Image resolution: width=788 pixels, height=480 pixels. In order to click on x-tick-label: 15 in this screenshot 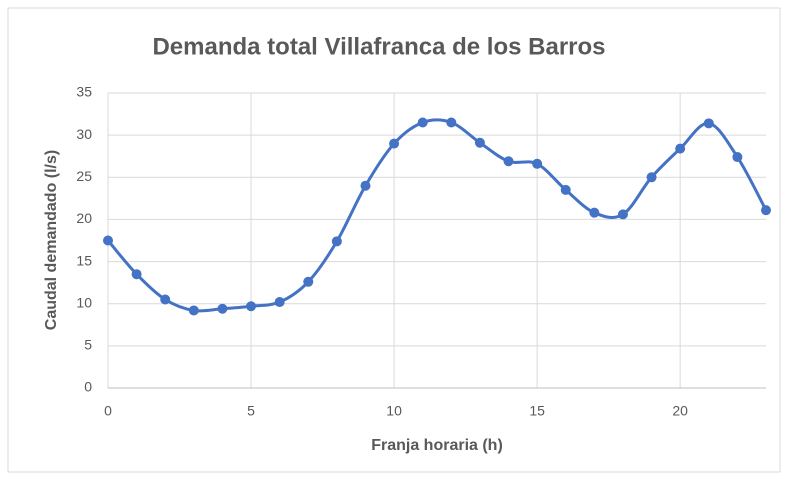, I will do `click(537, 411)`.